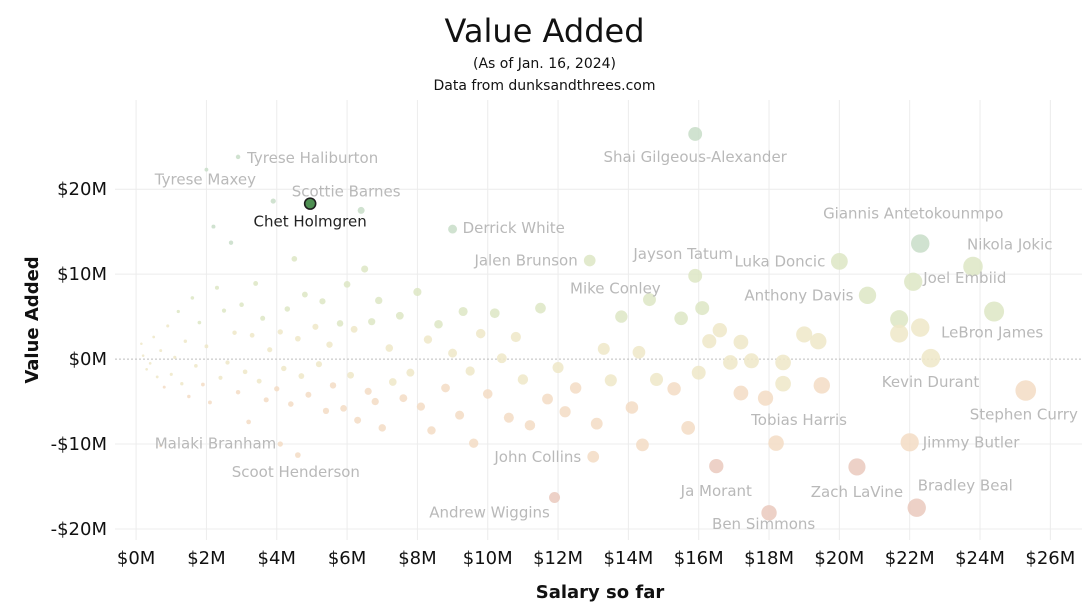 This screenshot has height=616, width=1089. What do you see at coordinates (310, 203) in the screenshot?
I see `point-chet-holmgren` at bounding box center [310, 203].